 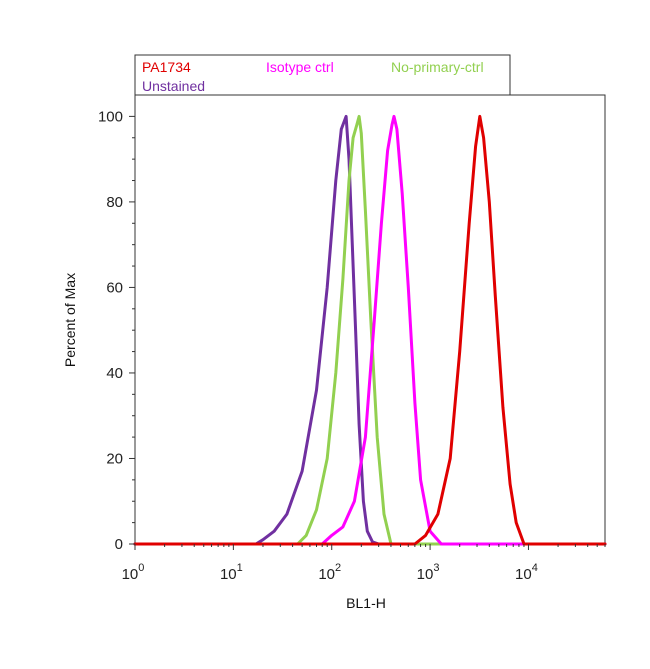 What do you see at coordinates (526, 572) in the screenshot?
I see `x-tick-label: 10⁴` at bounding box center [526, 572].